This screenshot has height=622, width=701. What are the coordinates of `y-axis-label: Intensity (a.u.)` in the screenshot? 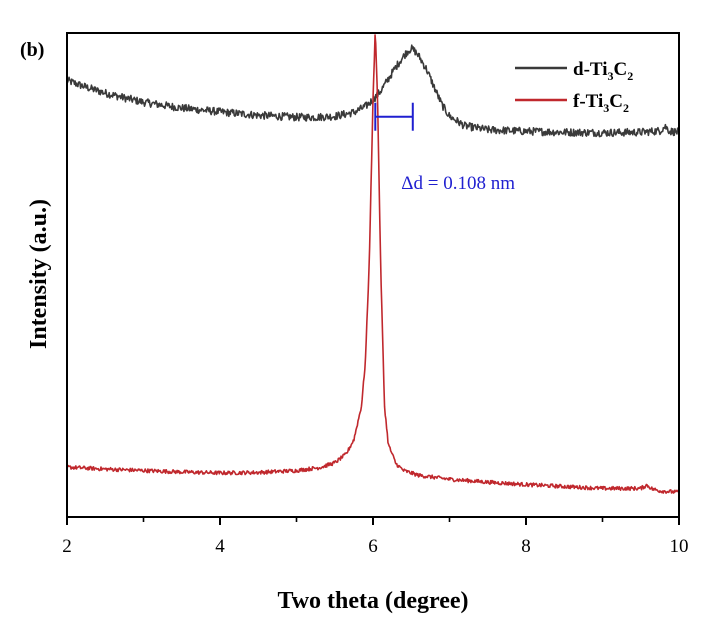 It's located at (39, 274).